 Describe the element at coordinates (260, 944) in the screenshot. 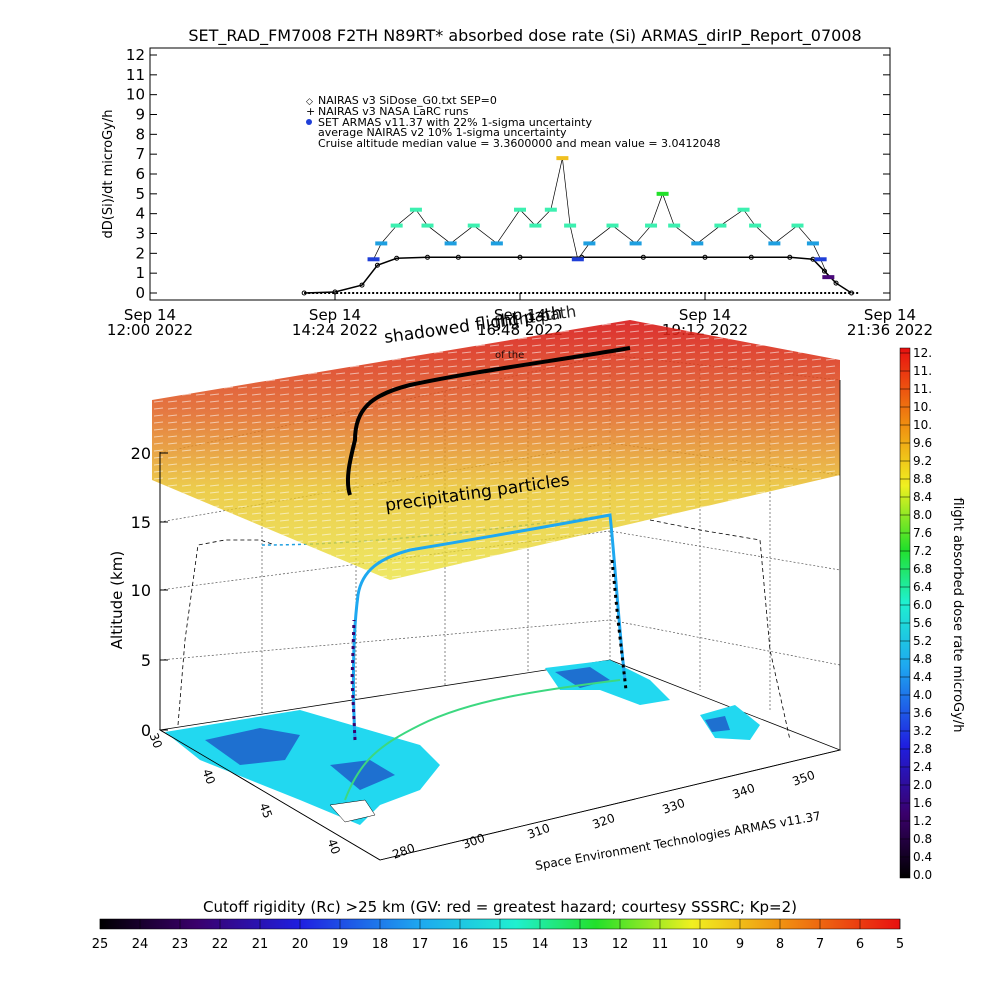

I see `bottom-colorbar-tick-label: 21` at that location.